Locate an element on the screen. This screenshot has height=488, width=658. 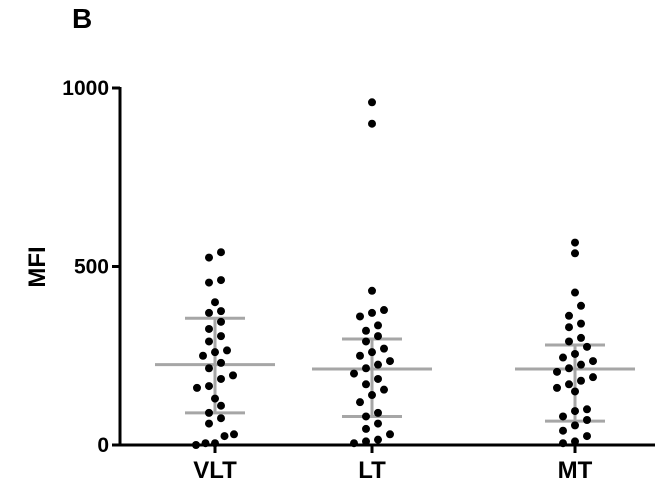
panel-label: B is located at coordinates (82, 18).